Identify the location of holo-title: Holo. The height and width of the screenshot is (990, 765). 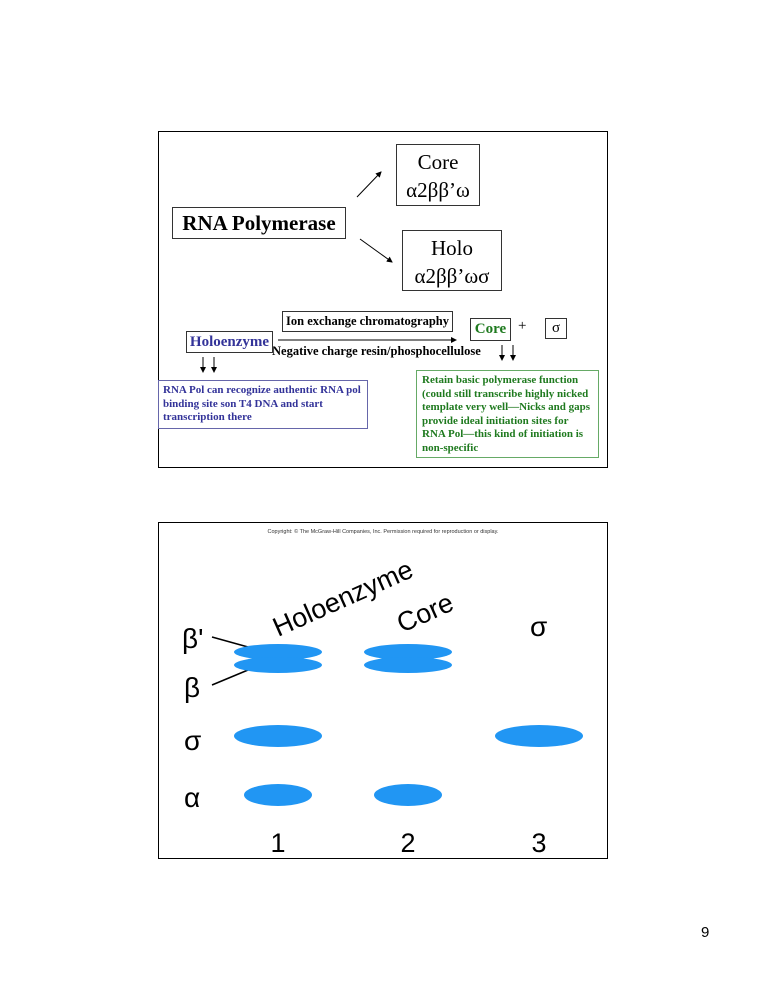
(452, 248).